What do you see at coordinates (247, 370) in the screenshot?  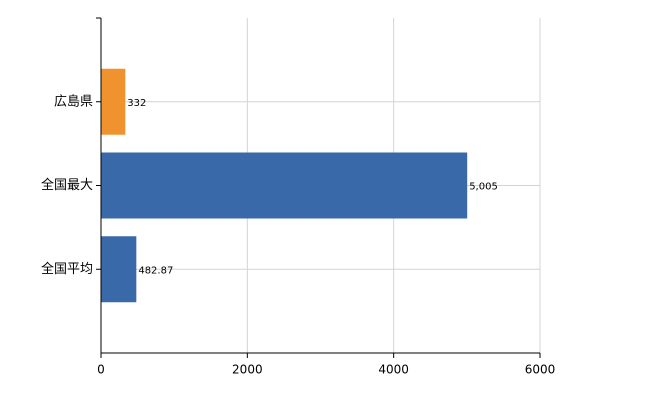 I see `x-tick-label: 2000` at bounding box center [247, 370].